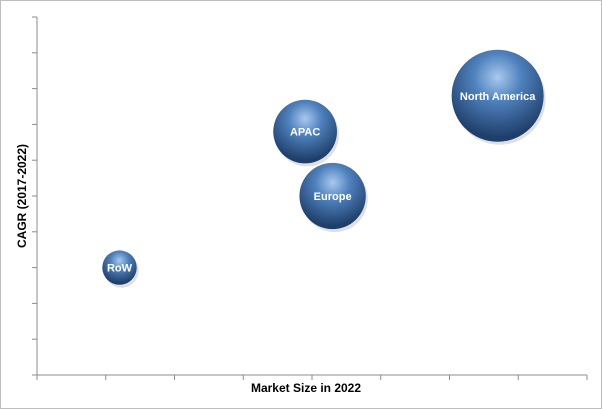 The image size is (602, 409). What do you see at coordinates (22, 196) in the screenshot?
I see `y-axis-title: CAGR (2017-2022)` at bounding box center [22, 196].